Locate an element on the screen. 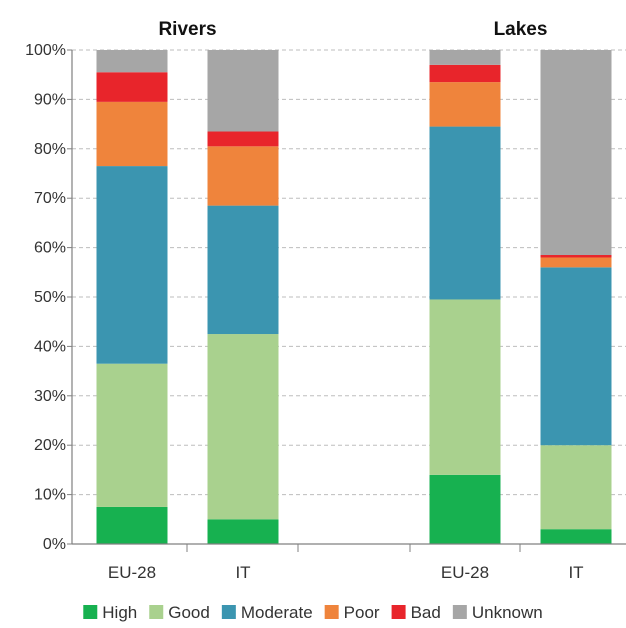  y-tick-label: 100% is located at coordinates (45, 50).